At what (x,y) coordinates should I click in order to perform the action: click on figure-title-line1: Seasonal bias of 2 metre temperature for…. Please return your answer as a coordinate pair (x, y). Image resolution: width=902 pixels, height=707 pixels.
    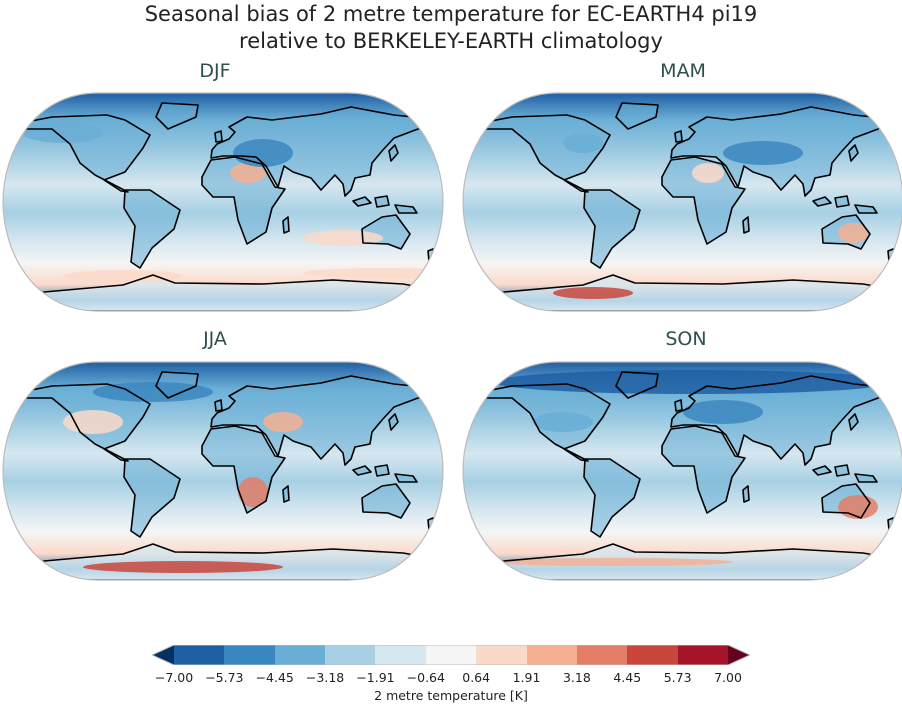
    Looking at the image, I should click on (451, 14).